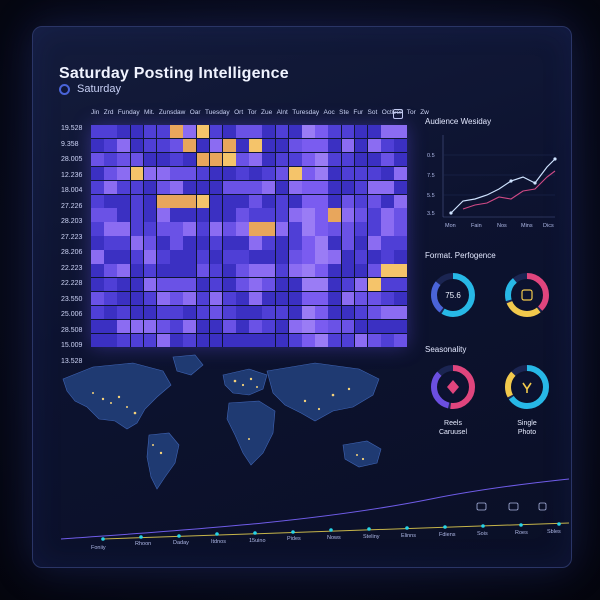 The width and height of the screenshot is (600, 600). I want to click on day-filter: Saturday, so click(90, 89).